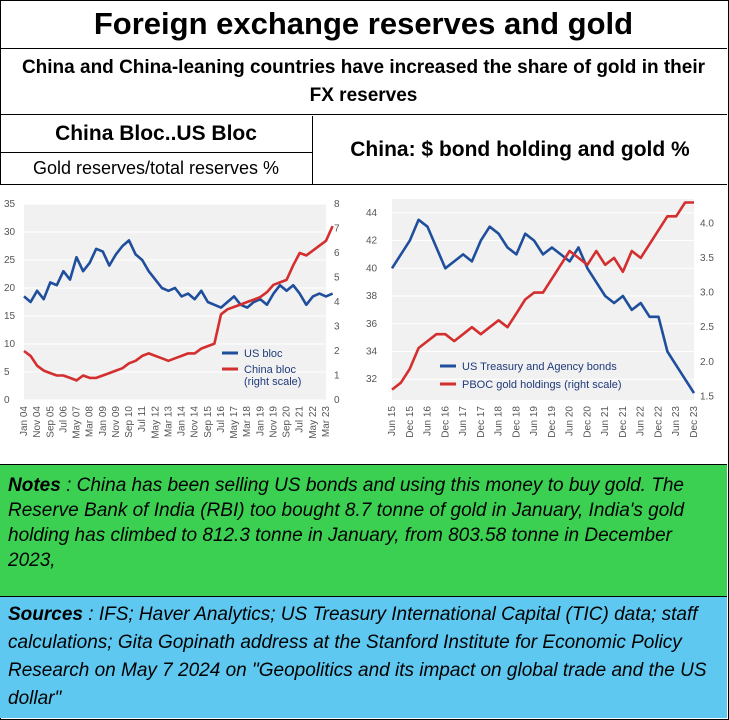 Image resolution: width=729 pixels, height=720 pixels. What do you see at coordinates (463, 421) in the screenshot?
I see `x-tick-label: Jun 17` at bounding box center [463, 421].